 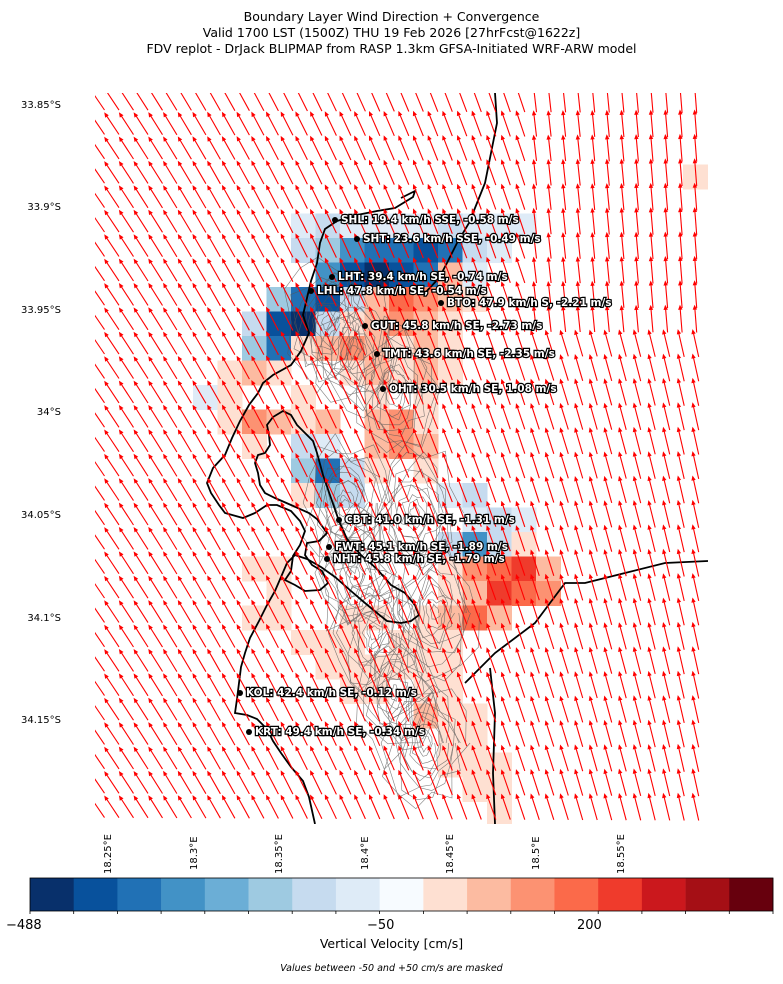 What do you see at coordinates (453, 326) in the screenshot?
I see `station-gut: GUT: 45.8 km/h SE, -2.73 m/s` at bounding box center [453, 326].